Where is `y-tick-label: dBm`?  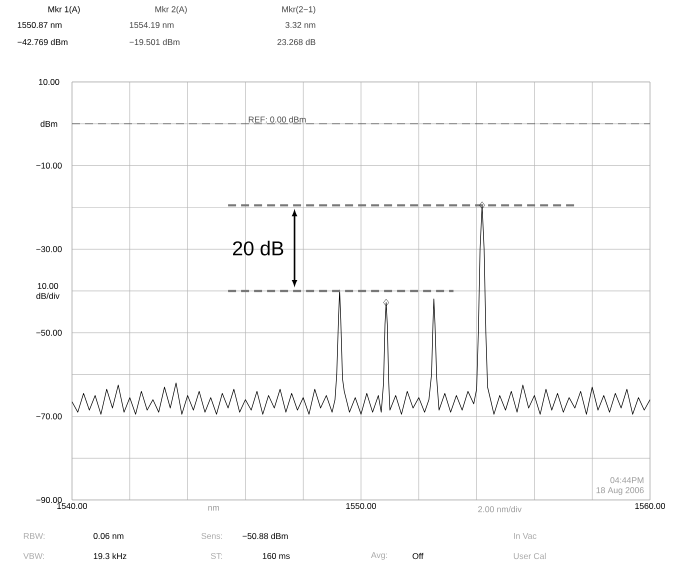 y-tick-label: dBm is located at coordinates (49, 123).